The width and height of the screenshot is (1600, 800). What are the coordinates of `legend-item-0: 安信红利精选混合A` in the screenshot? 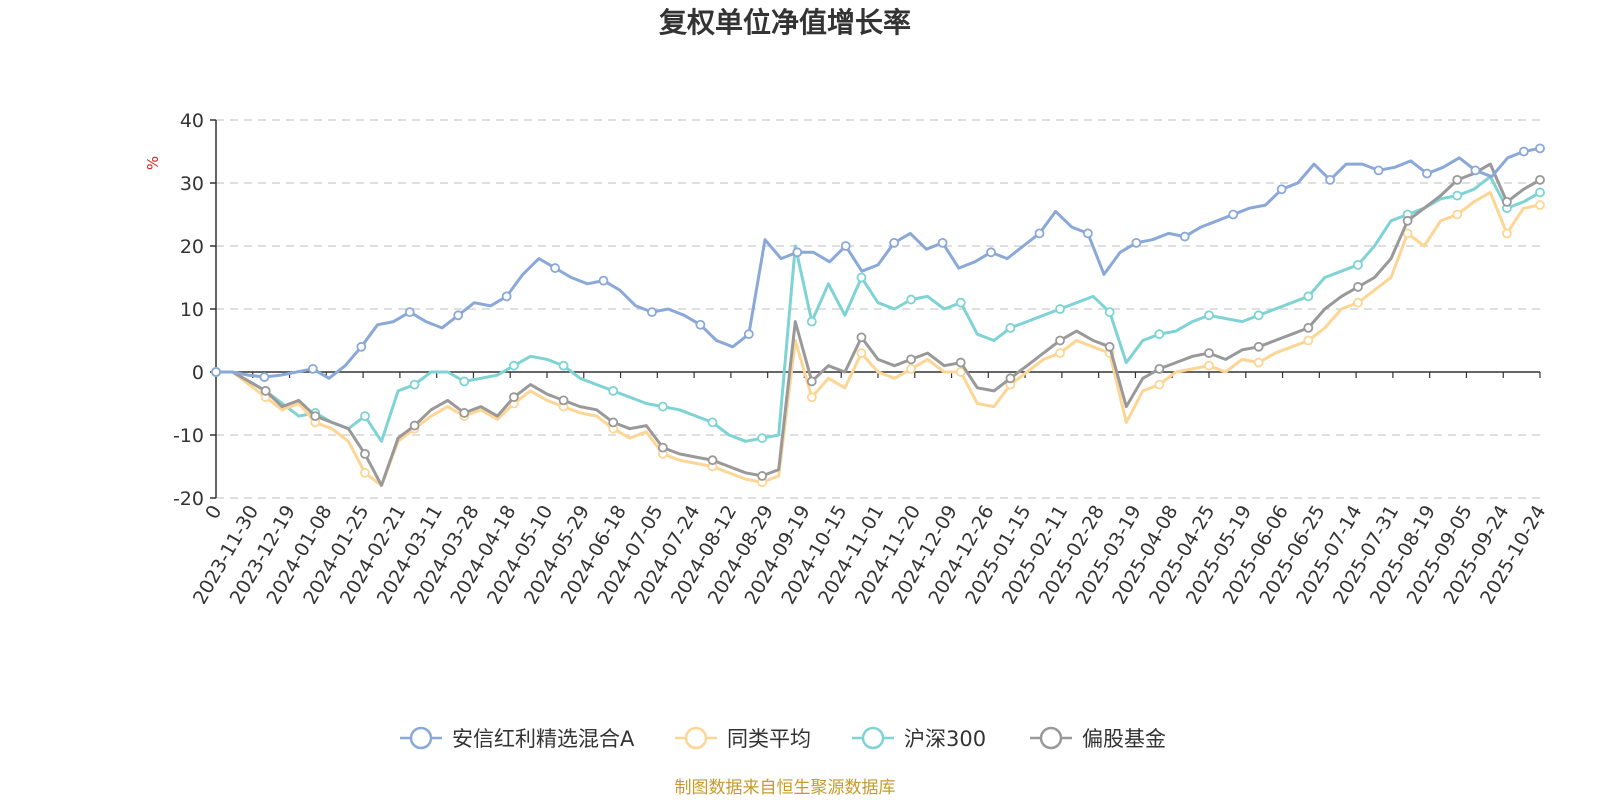 It's located at (517, 738).